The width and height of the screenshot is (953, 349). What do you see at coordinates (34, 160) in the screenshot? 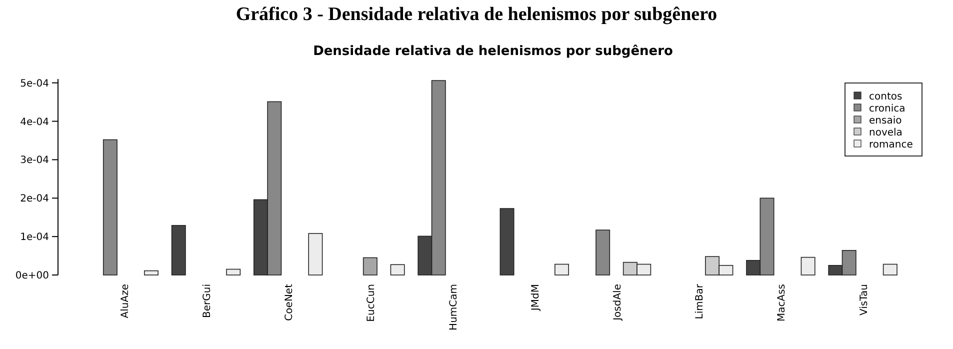
I see `y-tick-label: 3e-04` at bounding box center [34, 160].